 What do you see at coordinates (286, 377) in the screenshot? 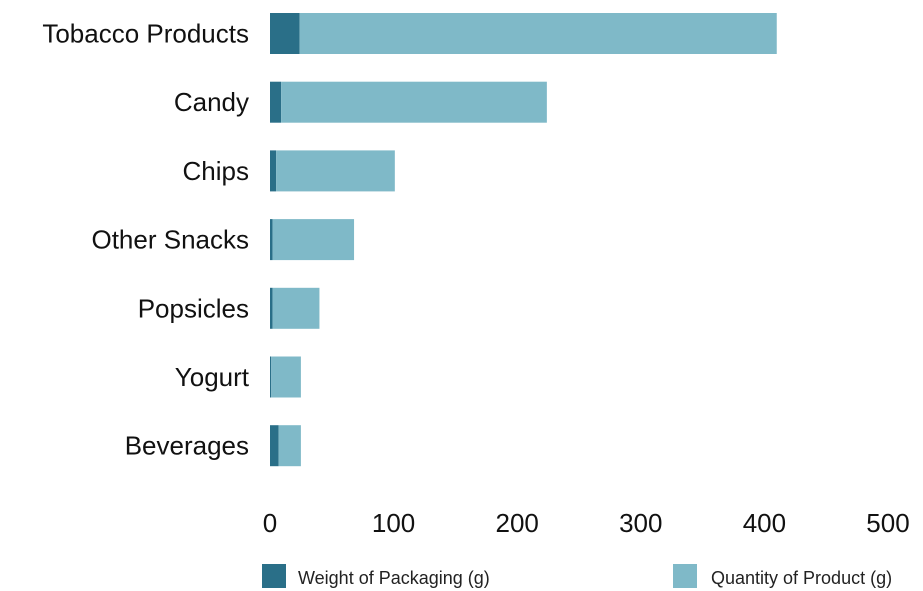
I see `bar-yogurt-product` at bounding box center [286, 377].